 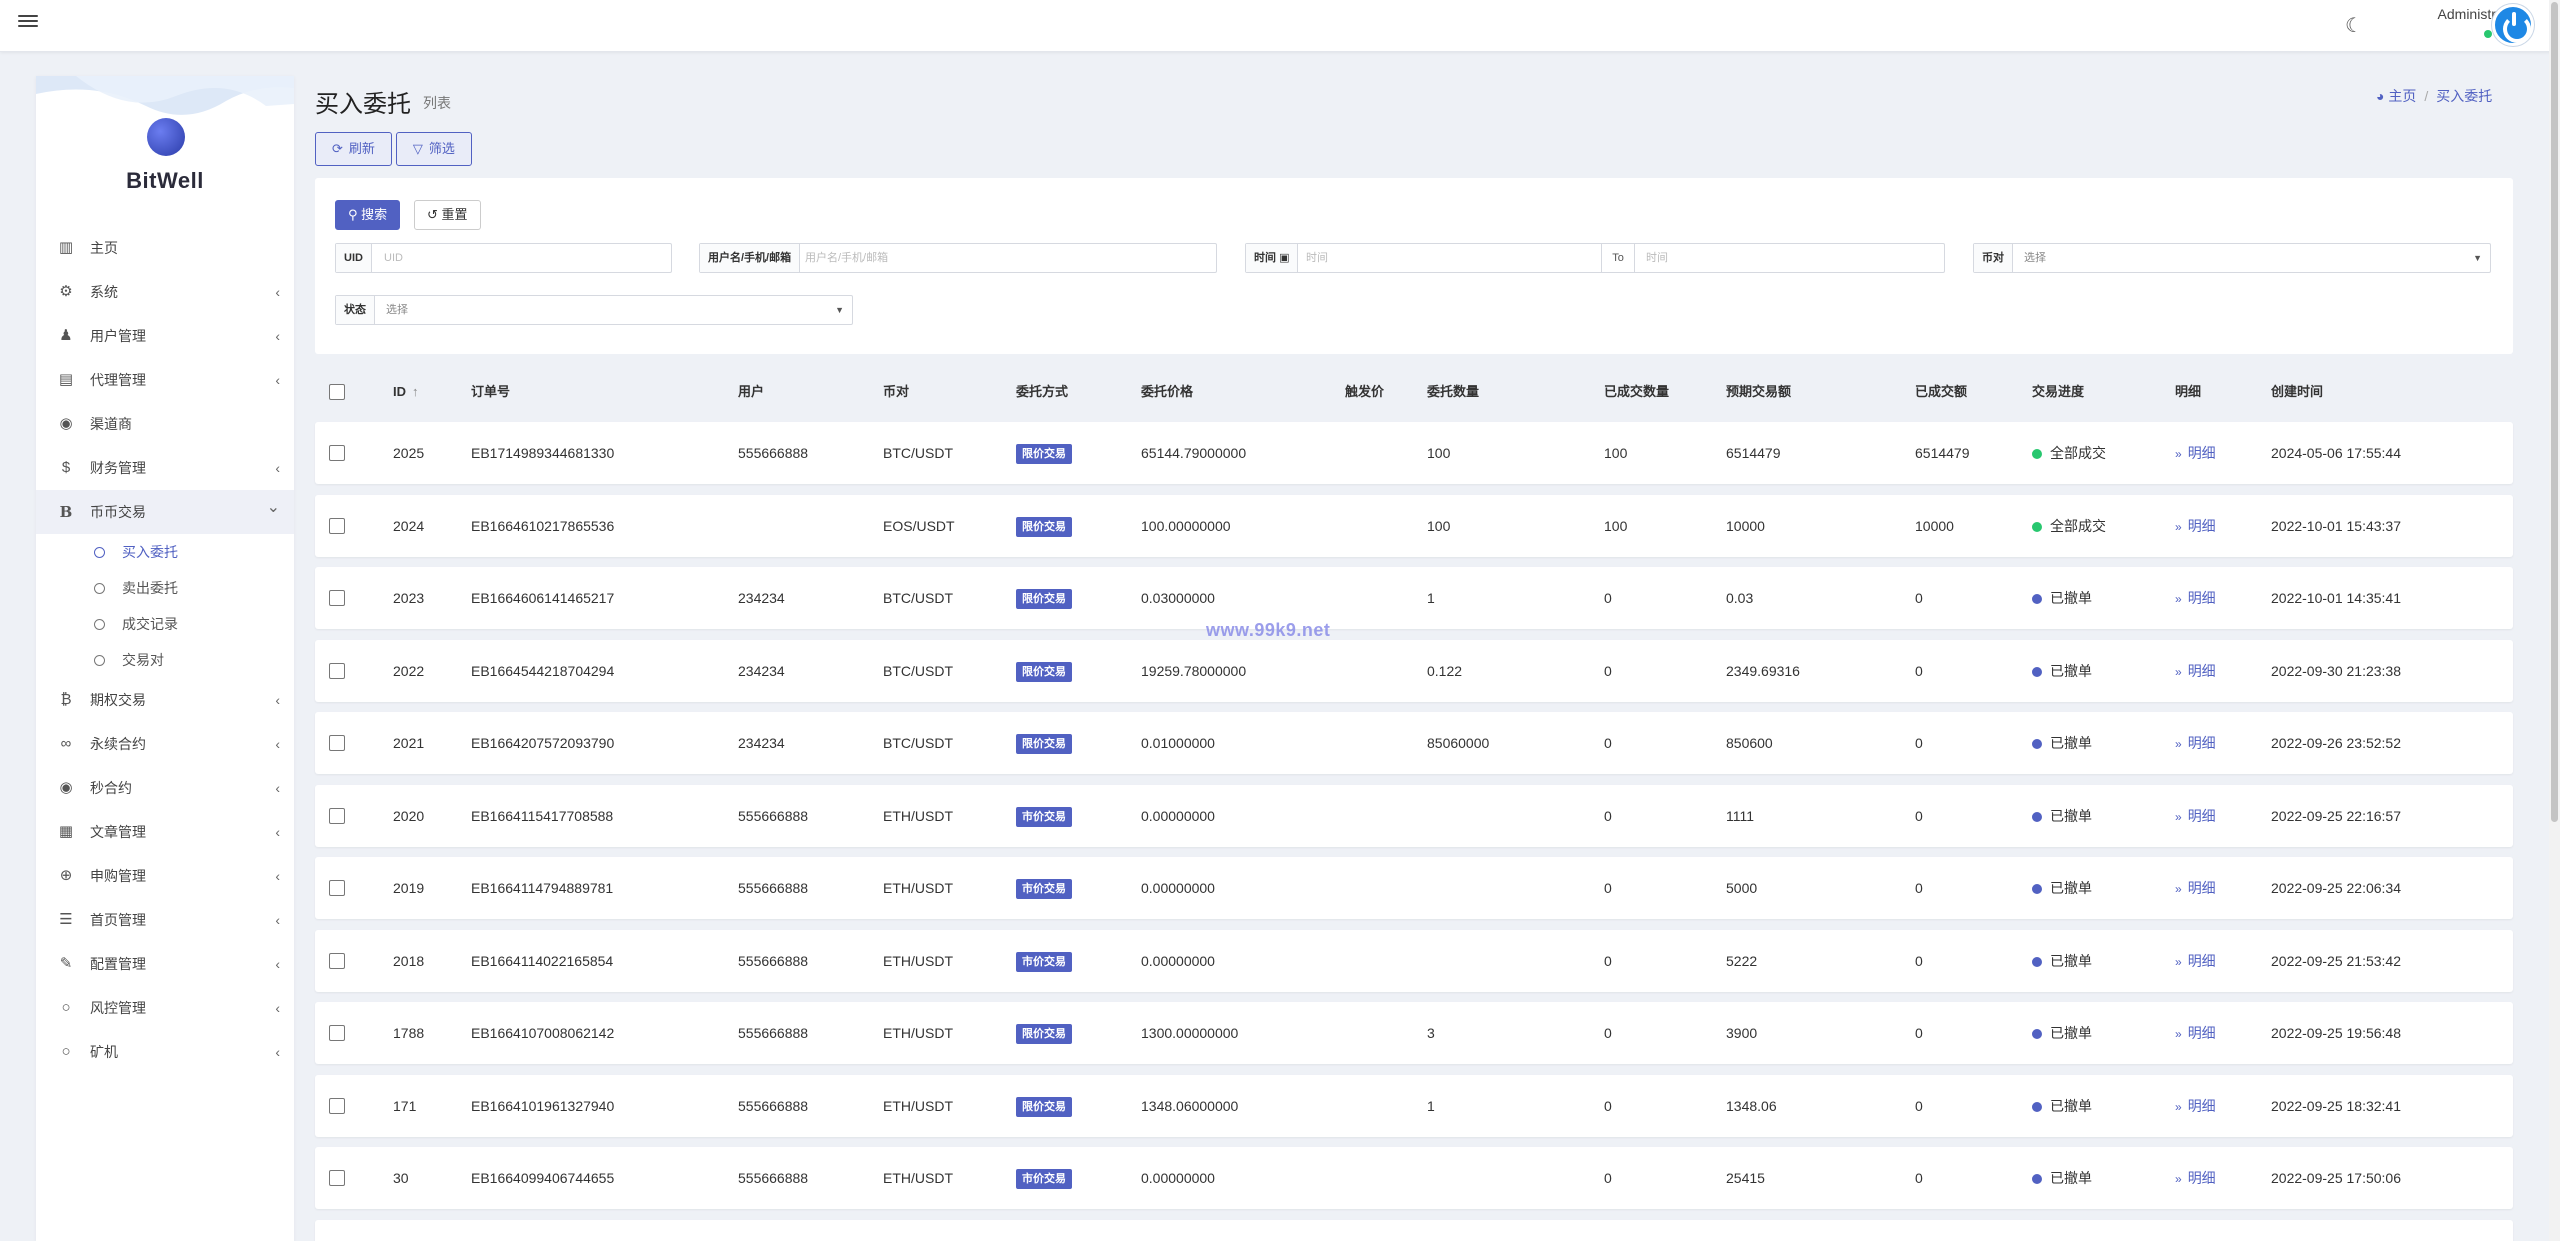 I want to click on cell-created: 2024-05-06 17:55:44, so click(x=2336, y=453).